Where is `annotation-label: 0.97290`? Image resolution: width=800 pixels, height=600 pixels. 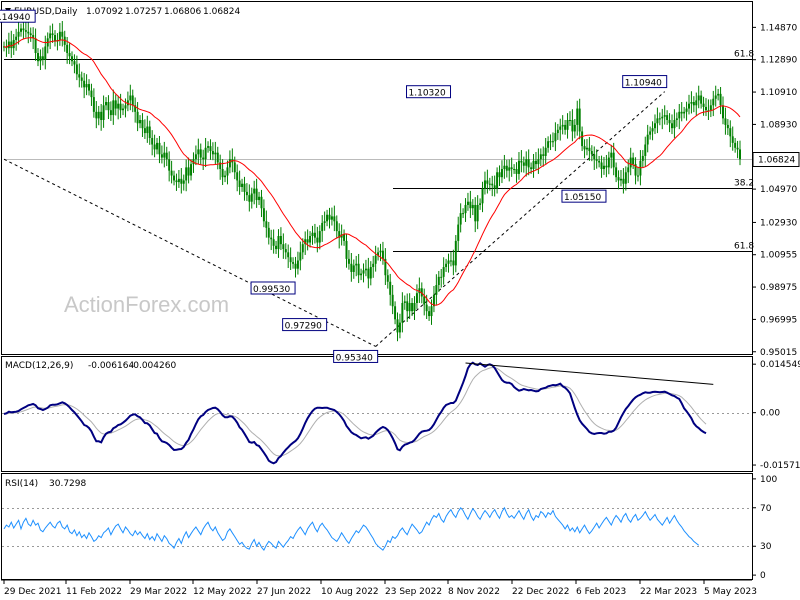 annotation-label: 0.97290 is located at coordinates (303, 327).